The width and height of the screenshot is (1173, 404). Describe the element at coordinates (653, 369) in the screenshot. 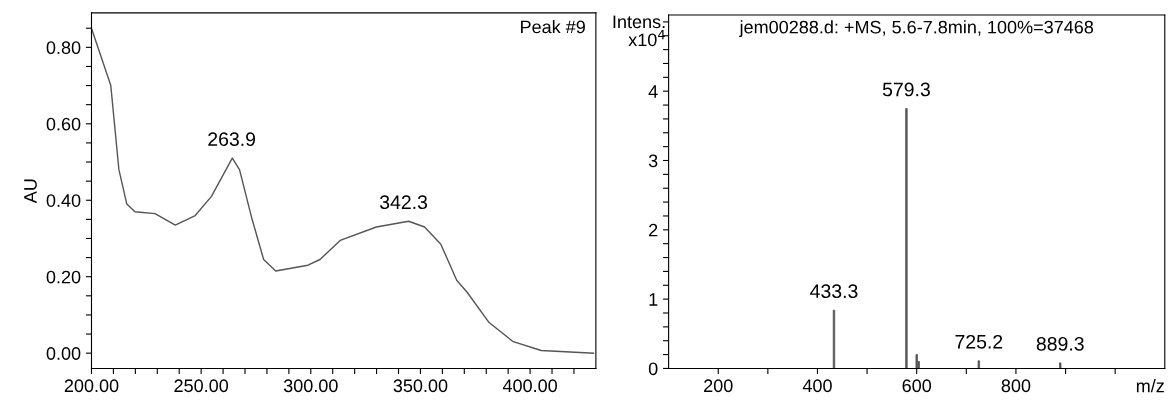

I see `y-tick-label: 0` at that location.